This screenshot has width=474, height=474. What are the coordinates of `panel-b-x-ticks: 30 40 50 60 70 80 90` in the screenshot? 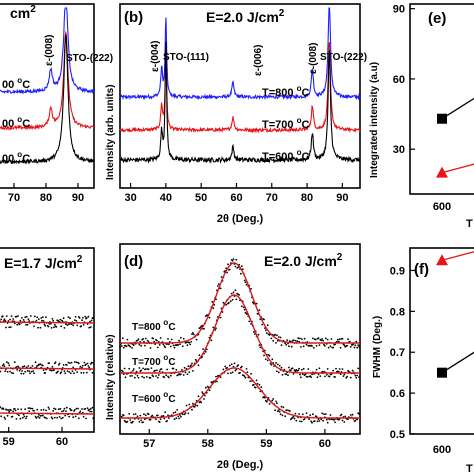 It's located at (236, 193).